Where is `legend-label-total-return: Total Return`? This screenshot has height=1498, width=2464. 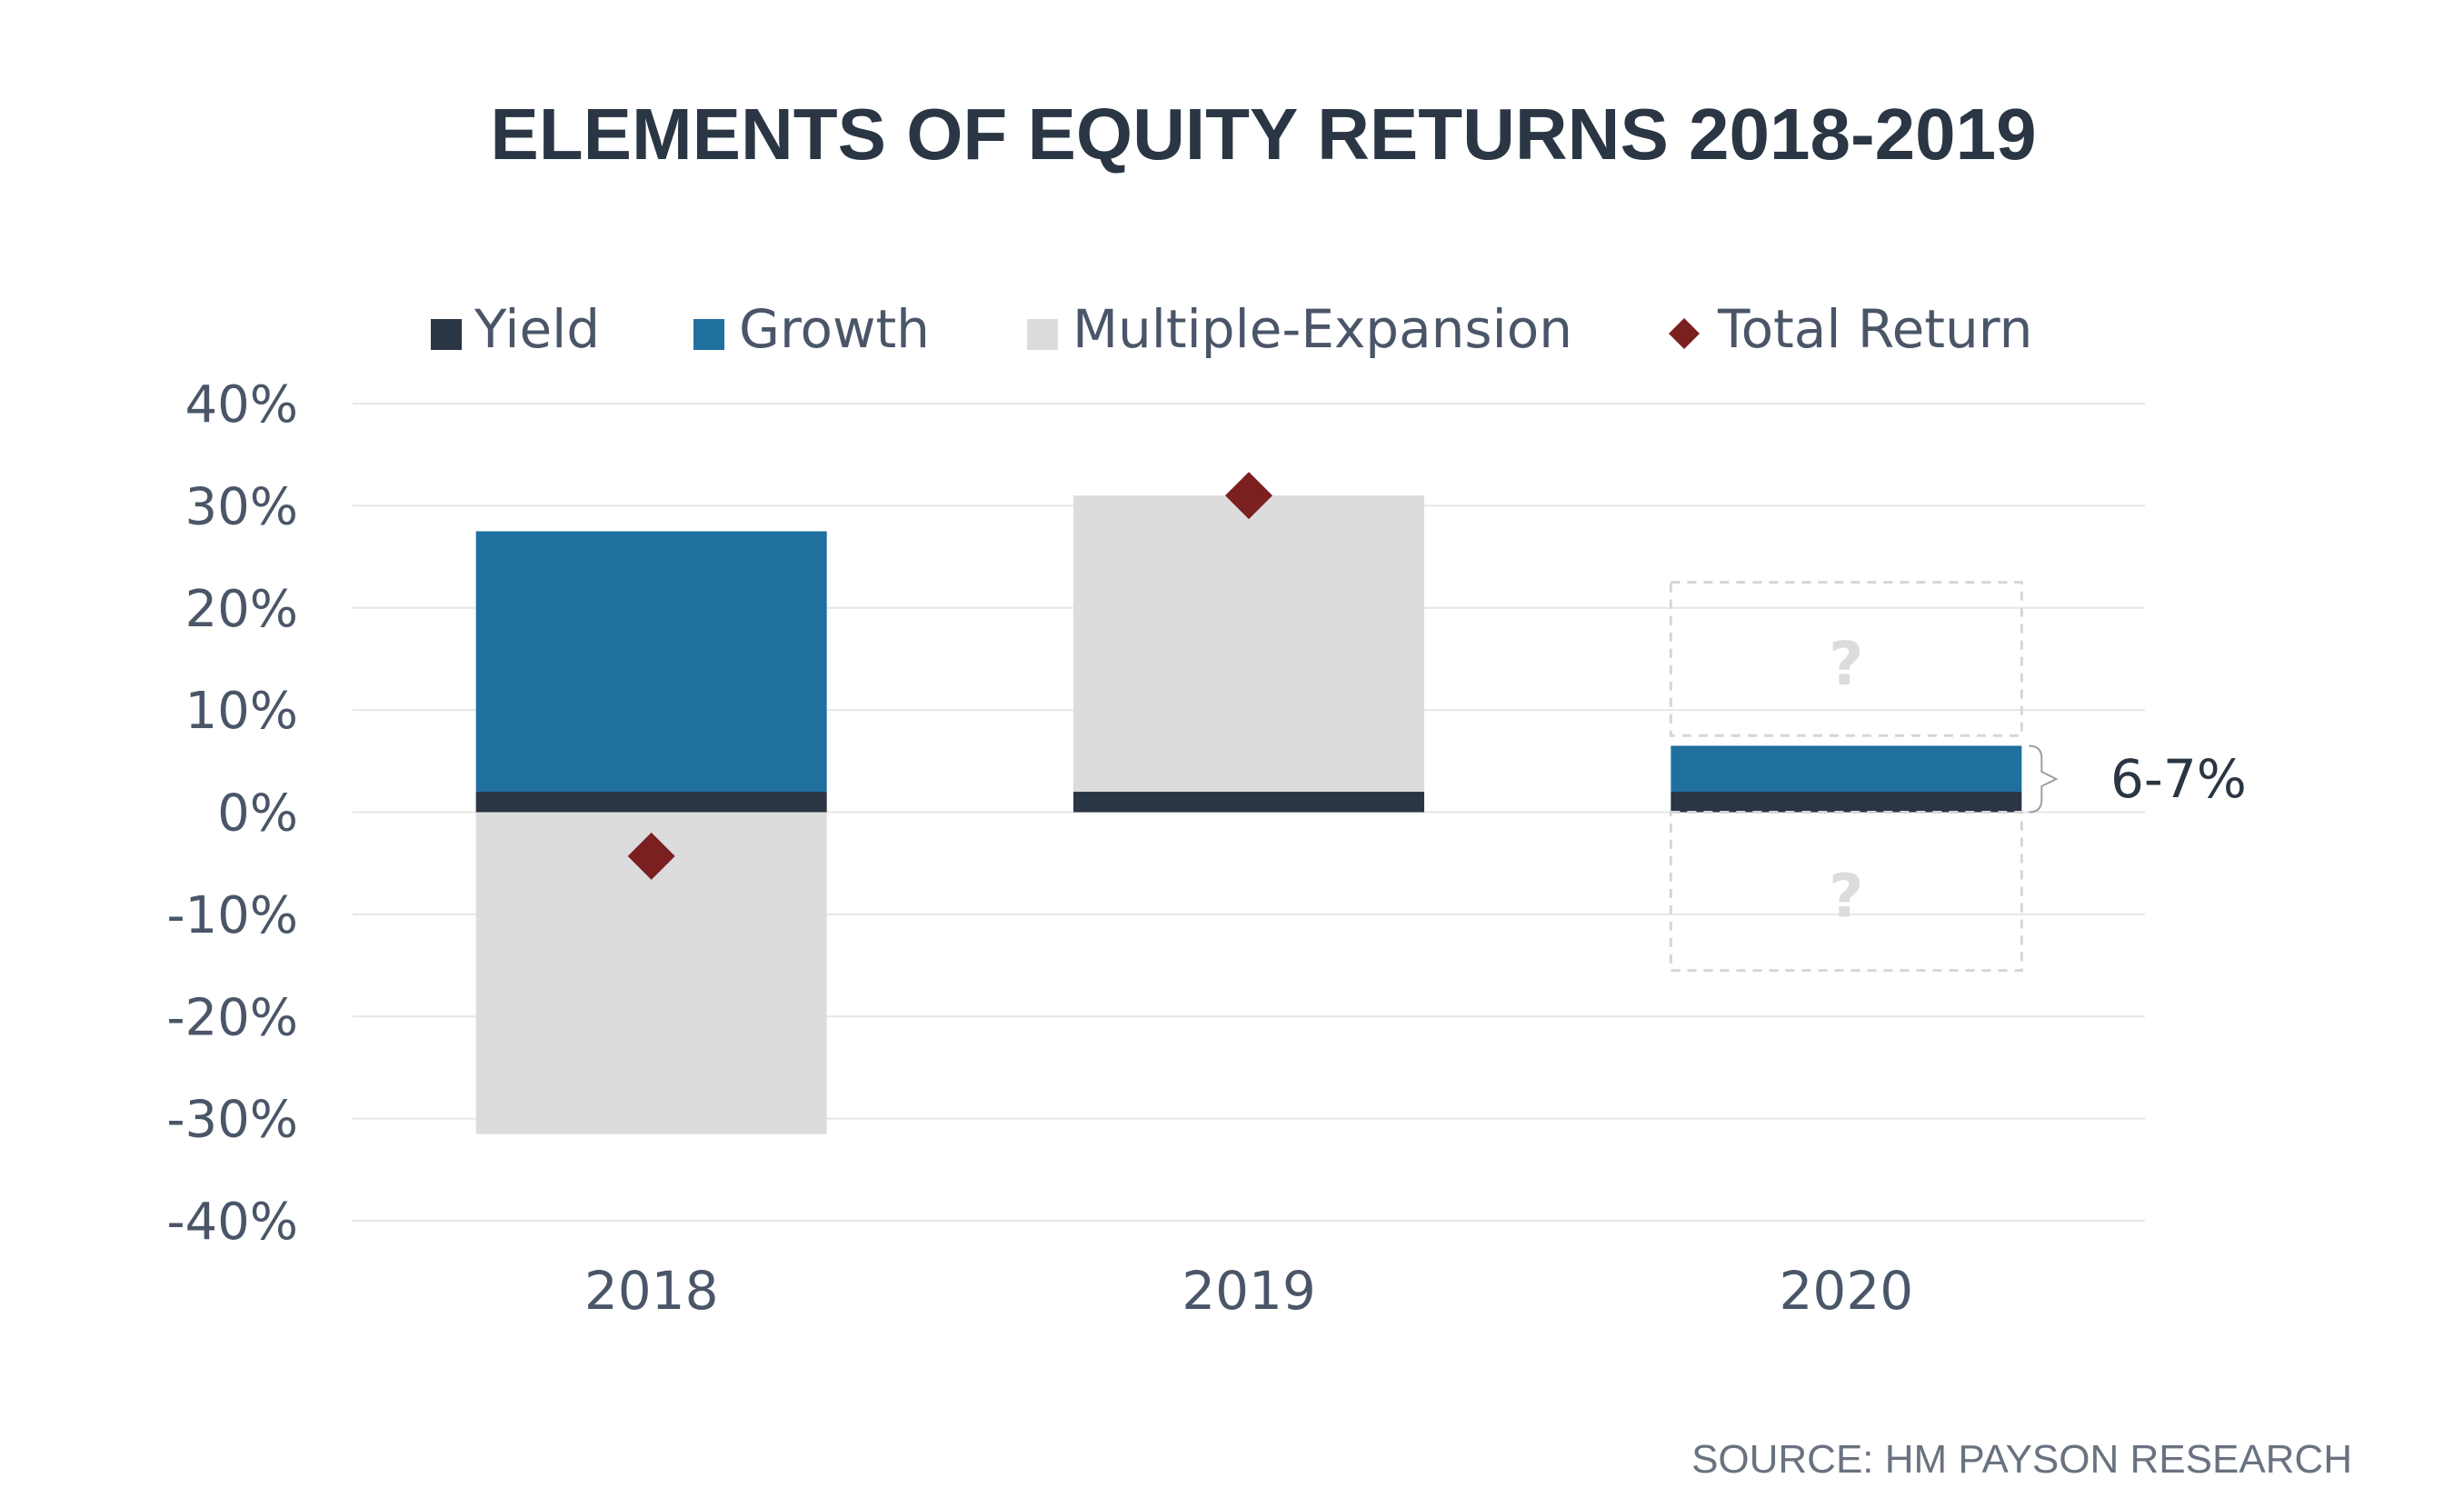
legend-label-total-return: Total Return is located at coordinates (1875, 329).